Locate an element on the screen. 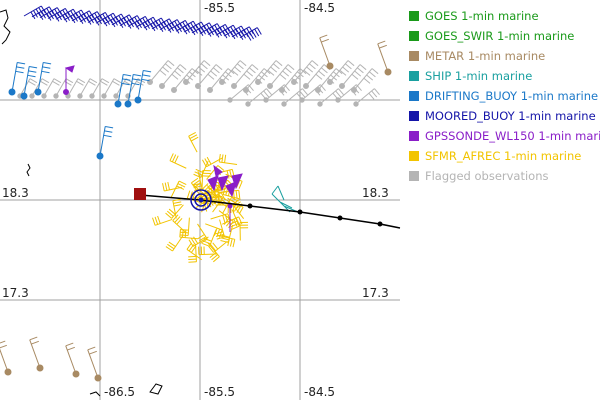 This screenshot has width=600, height=400. drifting-buoy-layer is located at coordinates (80, 110).